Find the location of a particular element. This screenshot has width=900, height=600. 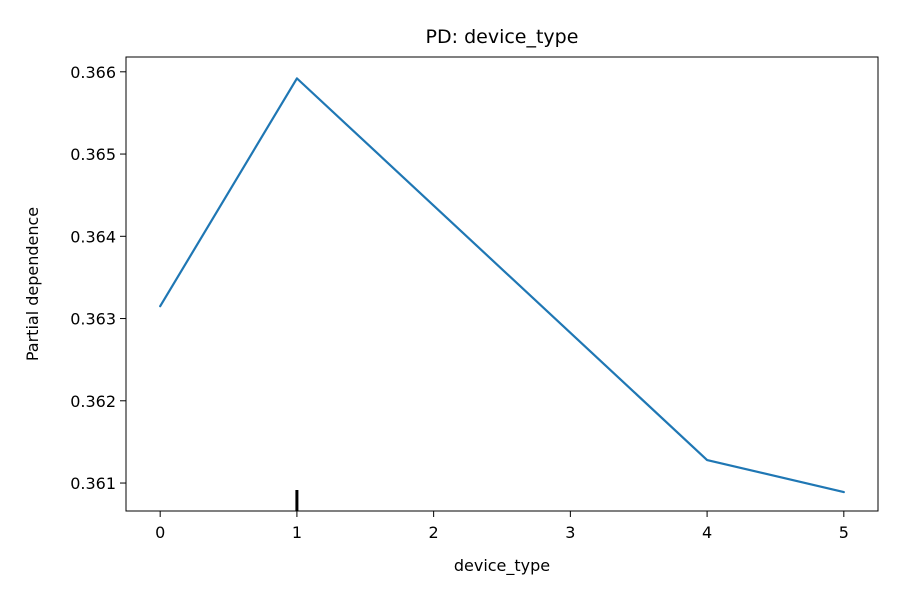

y-axis-ticks: 0.361 0.362 0.363 0.364 0.365 0.366 is located at coordinates (98, 278).